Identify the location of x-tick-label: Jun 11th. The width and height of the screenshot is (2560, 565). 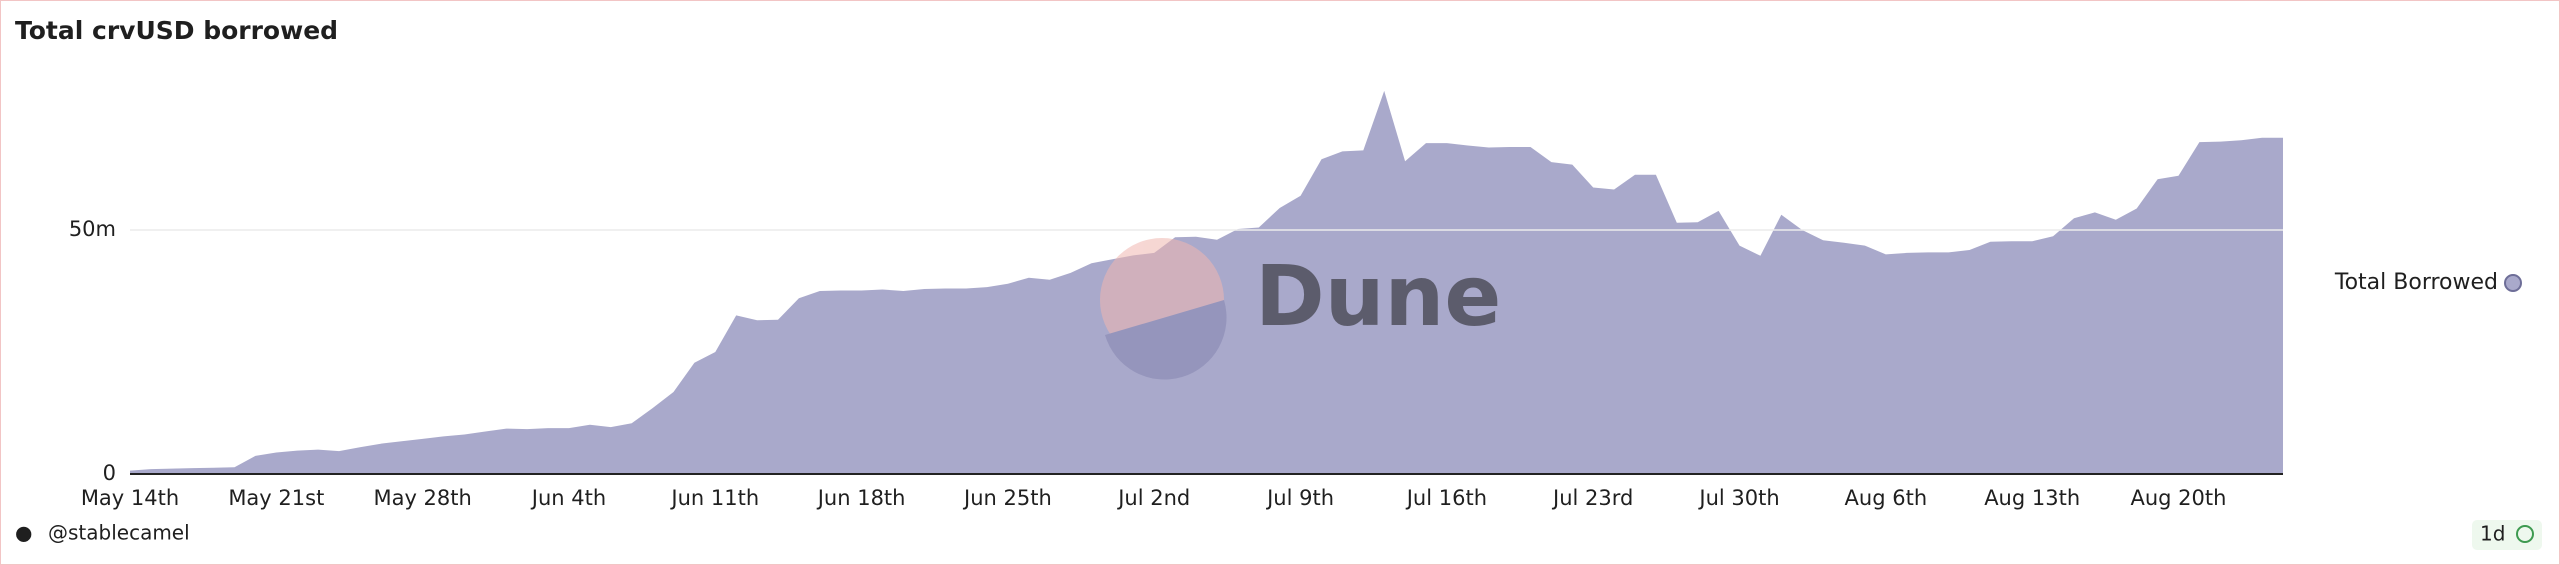
(714, 498).